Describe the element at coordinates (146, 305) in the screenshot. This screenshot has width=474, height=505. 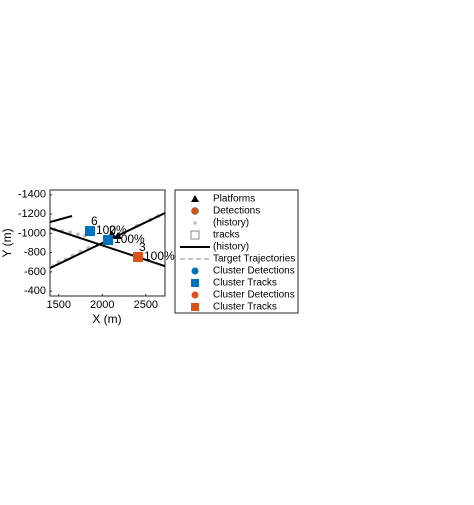
I see `x-tick-label: 2500` at that location.